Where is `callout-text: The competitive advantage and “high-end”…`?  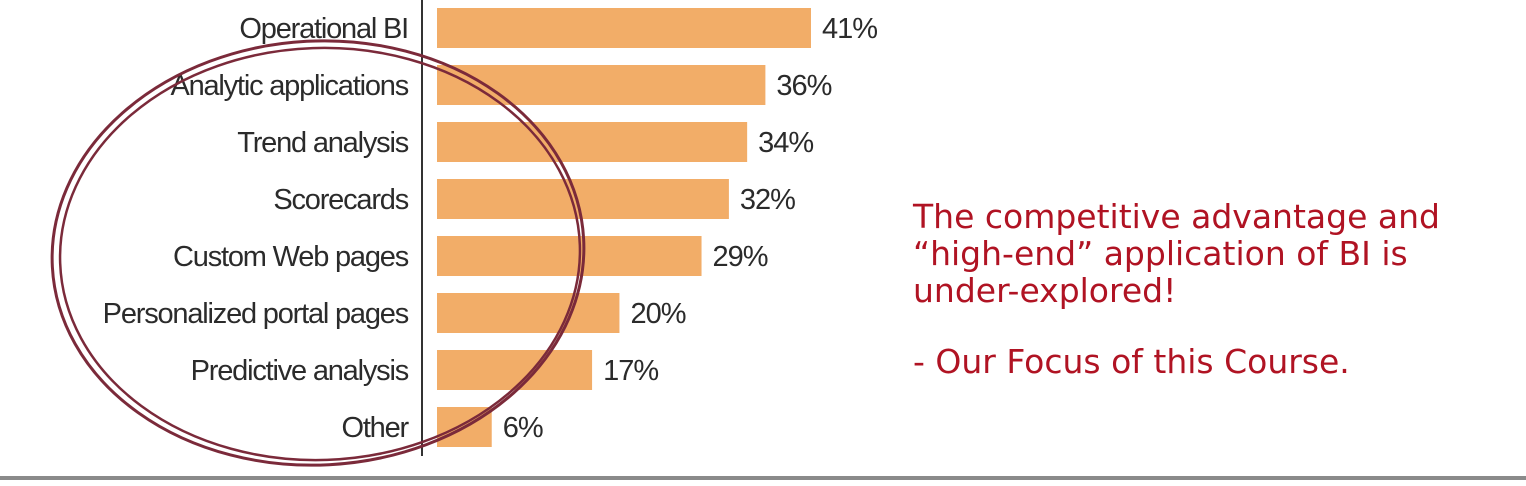 callout-text: The competitive advantage and “high-end”… is located at coordinates (1213, 289).